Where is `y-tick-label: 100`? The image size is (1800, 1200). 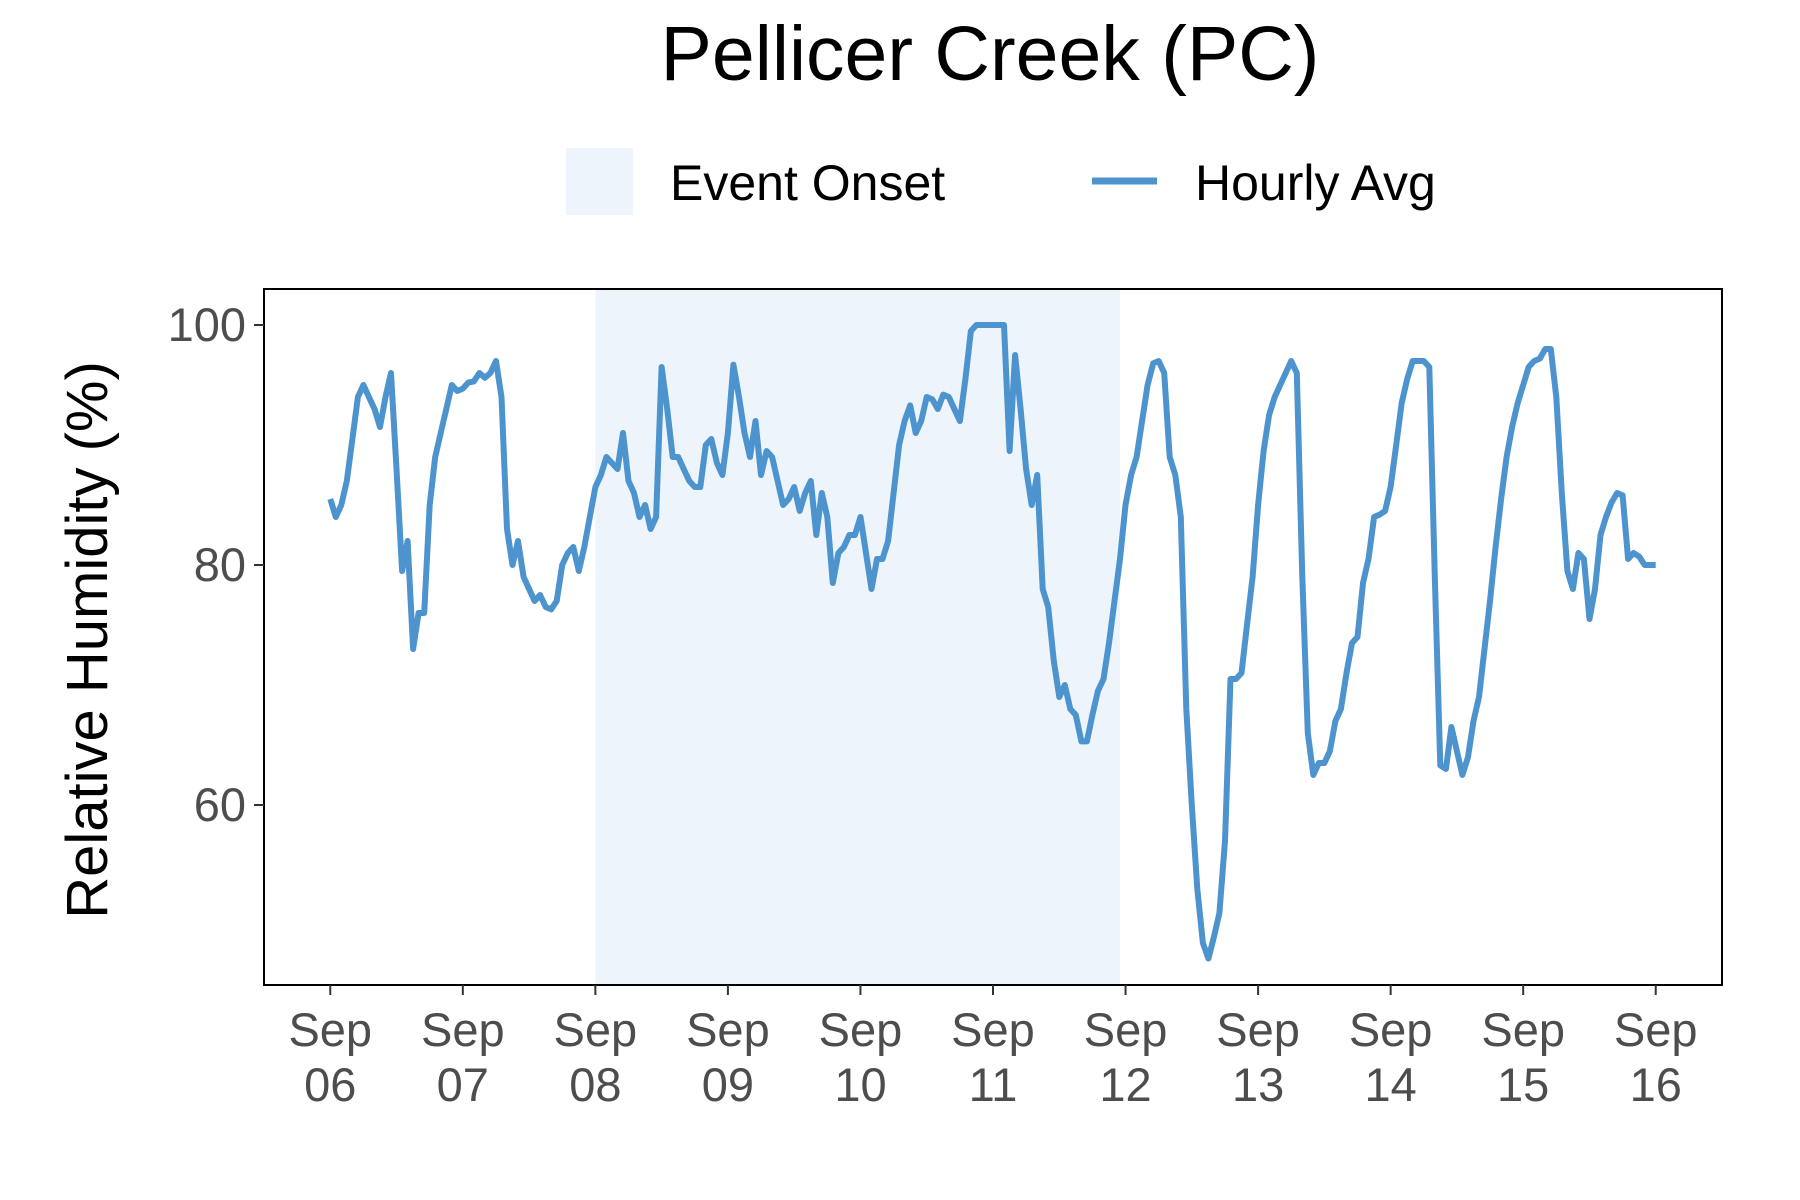 y-tick-label: 100 is located at coordinates (207, 324).